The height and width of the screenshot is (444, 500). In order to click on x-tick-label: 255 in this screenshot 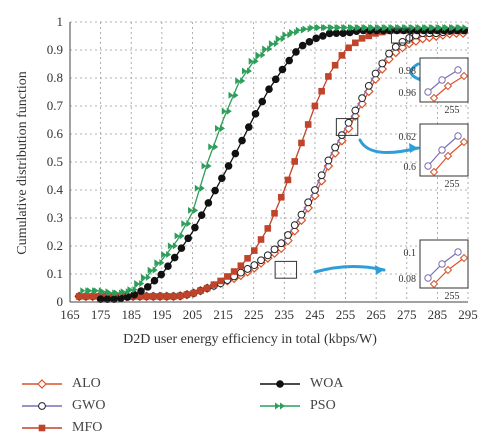, I will do `click(346, 314)`.